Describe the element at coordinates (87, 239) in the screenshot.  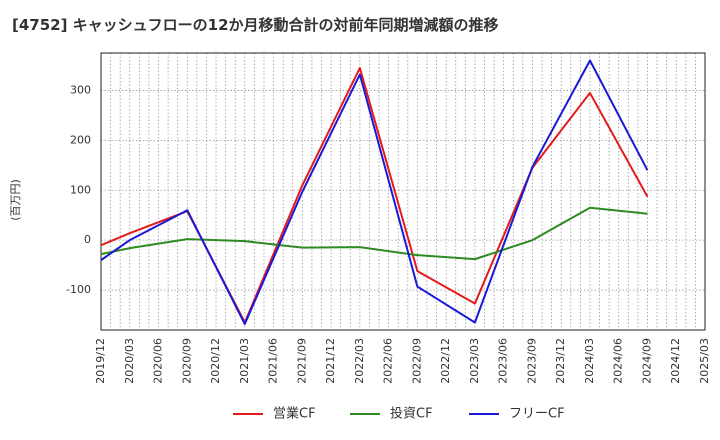
I see `y-tick-label: 0` at that location.